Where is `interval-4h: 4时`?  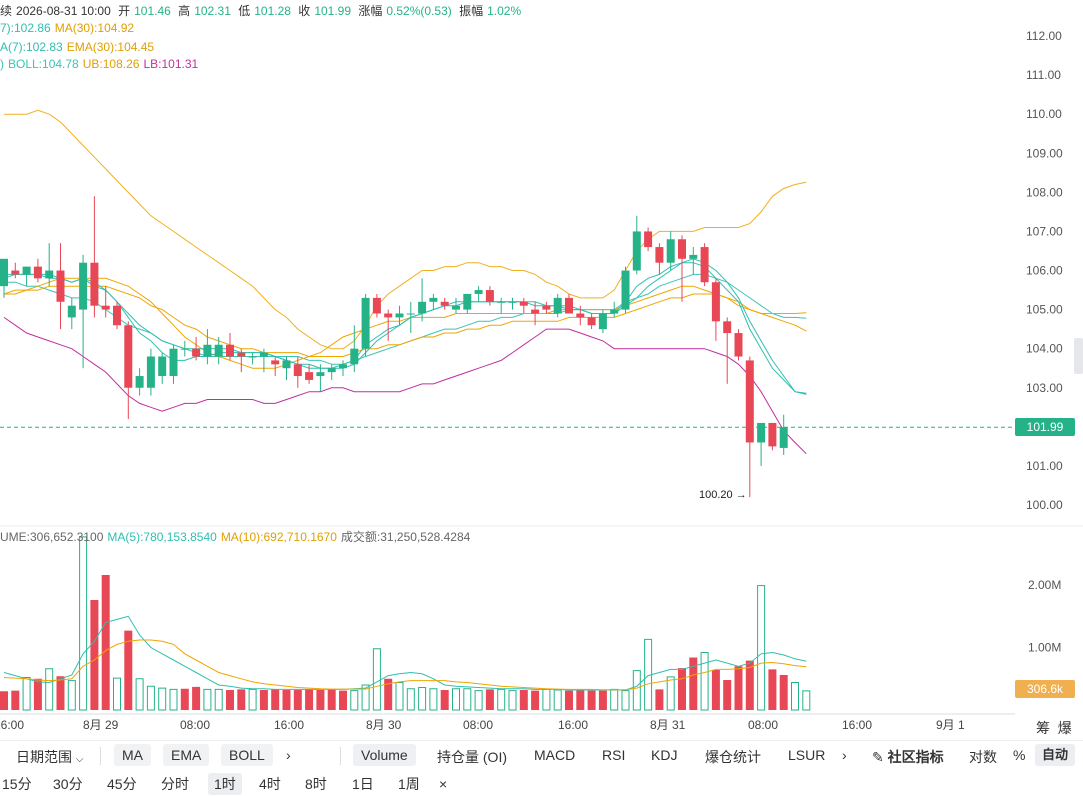
interval-4h: 4时 is located at coordinates (270, 784).